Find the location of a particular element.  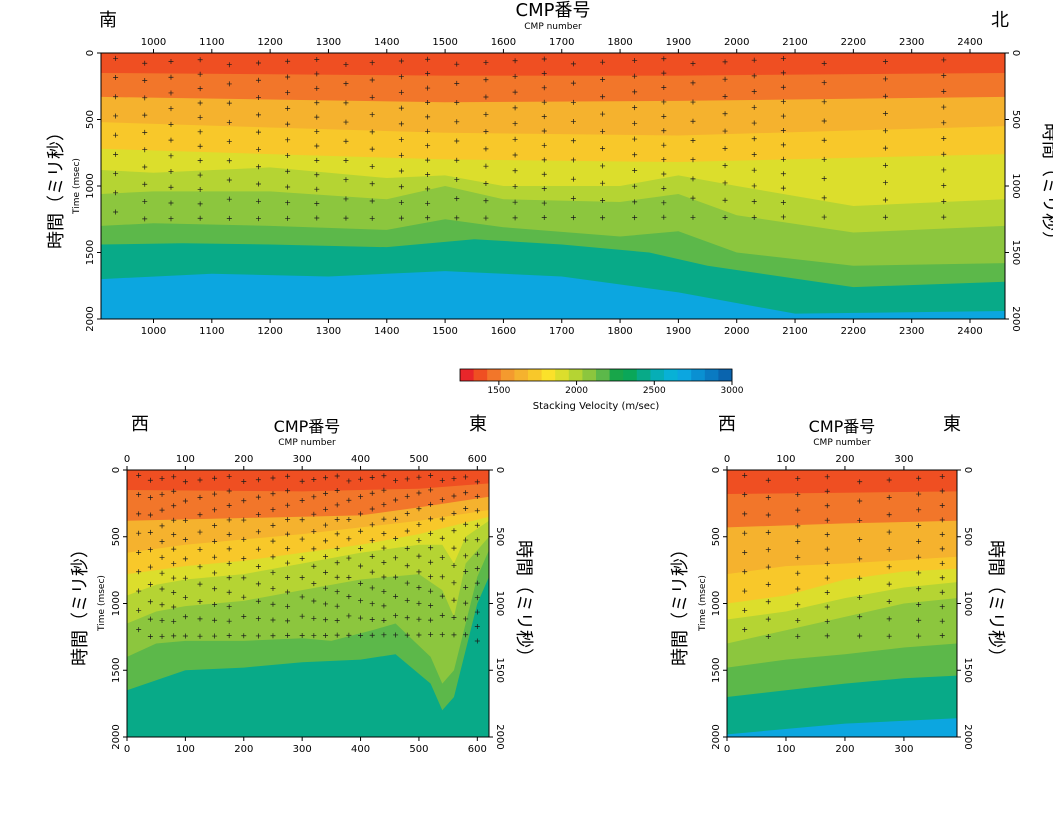

colorbar-swatch is located at coordinates (535, 375).